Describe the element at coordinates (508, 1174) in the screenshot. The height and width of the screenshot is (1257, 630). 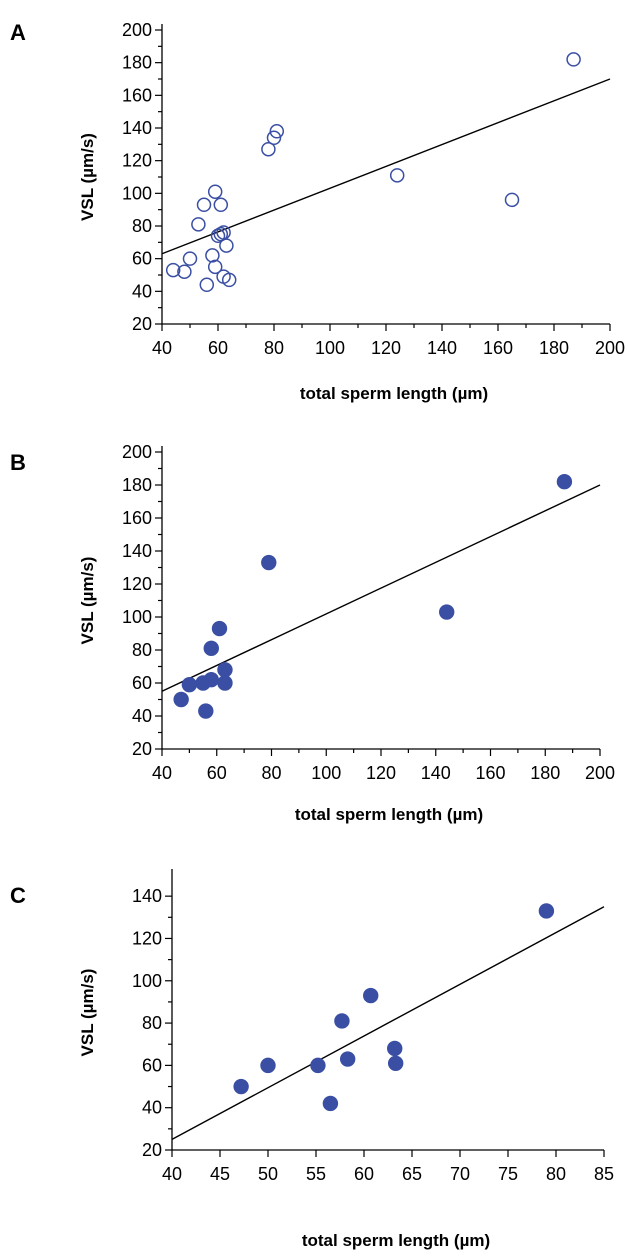
I see `x-tick-label: 75` at that location.